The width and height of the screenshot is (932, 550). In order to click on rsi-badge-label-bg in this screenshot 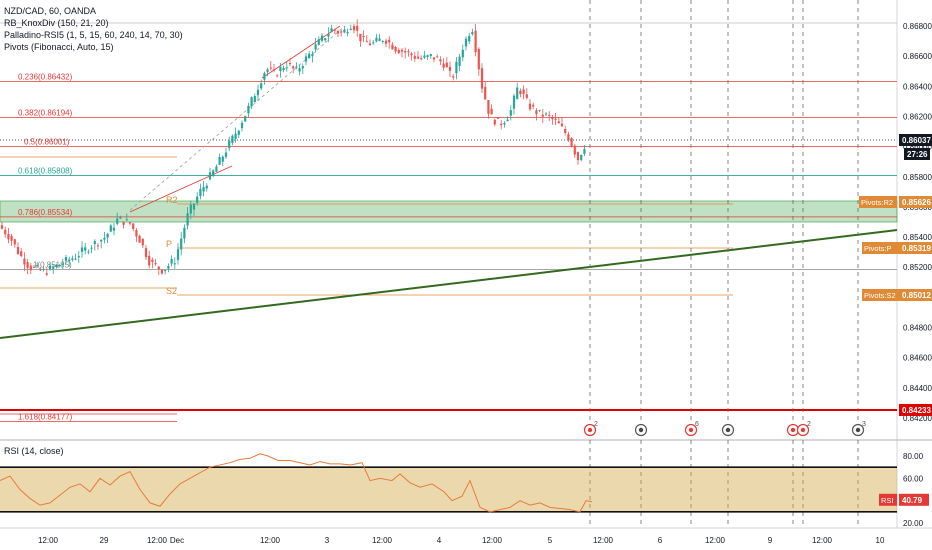, I will do `click(888, 499)`.